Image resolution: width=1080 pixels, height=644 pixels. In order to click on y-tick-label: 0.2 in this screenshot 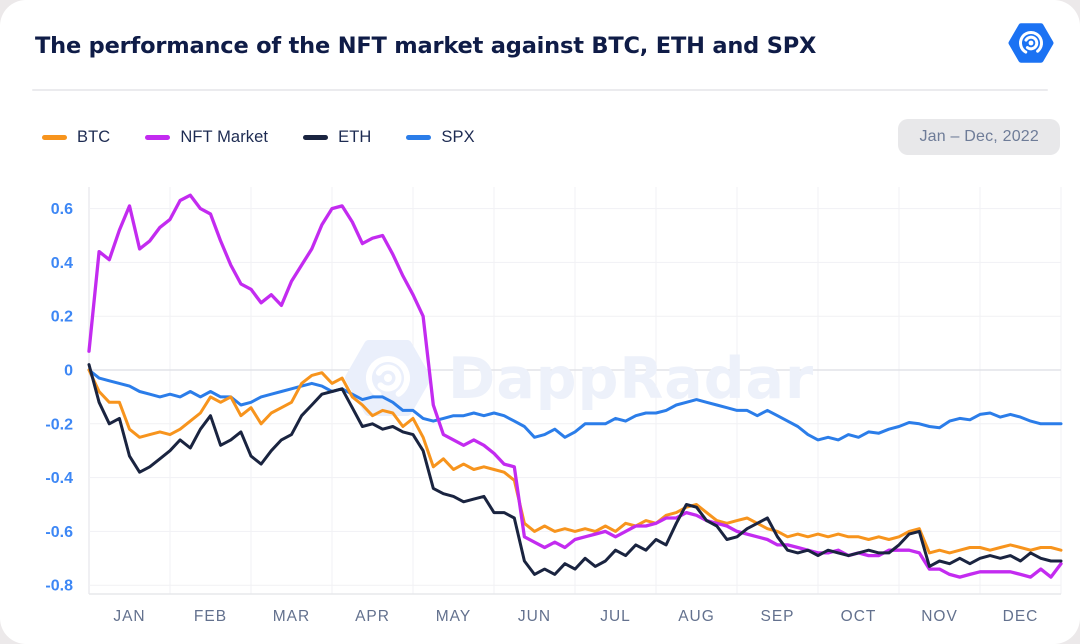, I will do `click(62, 317)`.